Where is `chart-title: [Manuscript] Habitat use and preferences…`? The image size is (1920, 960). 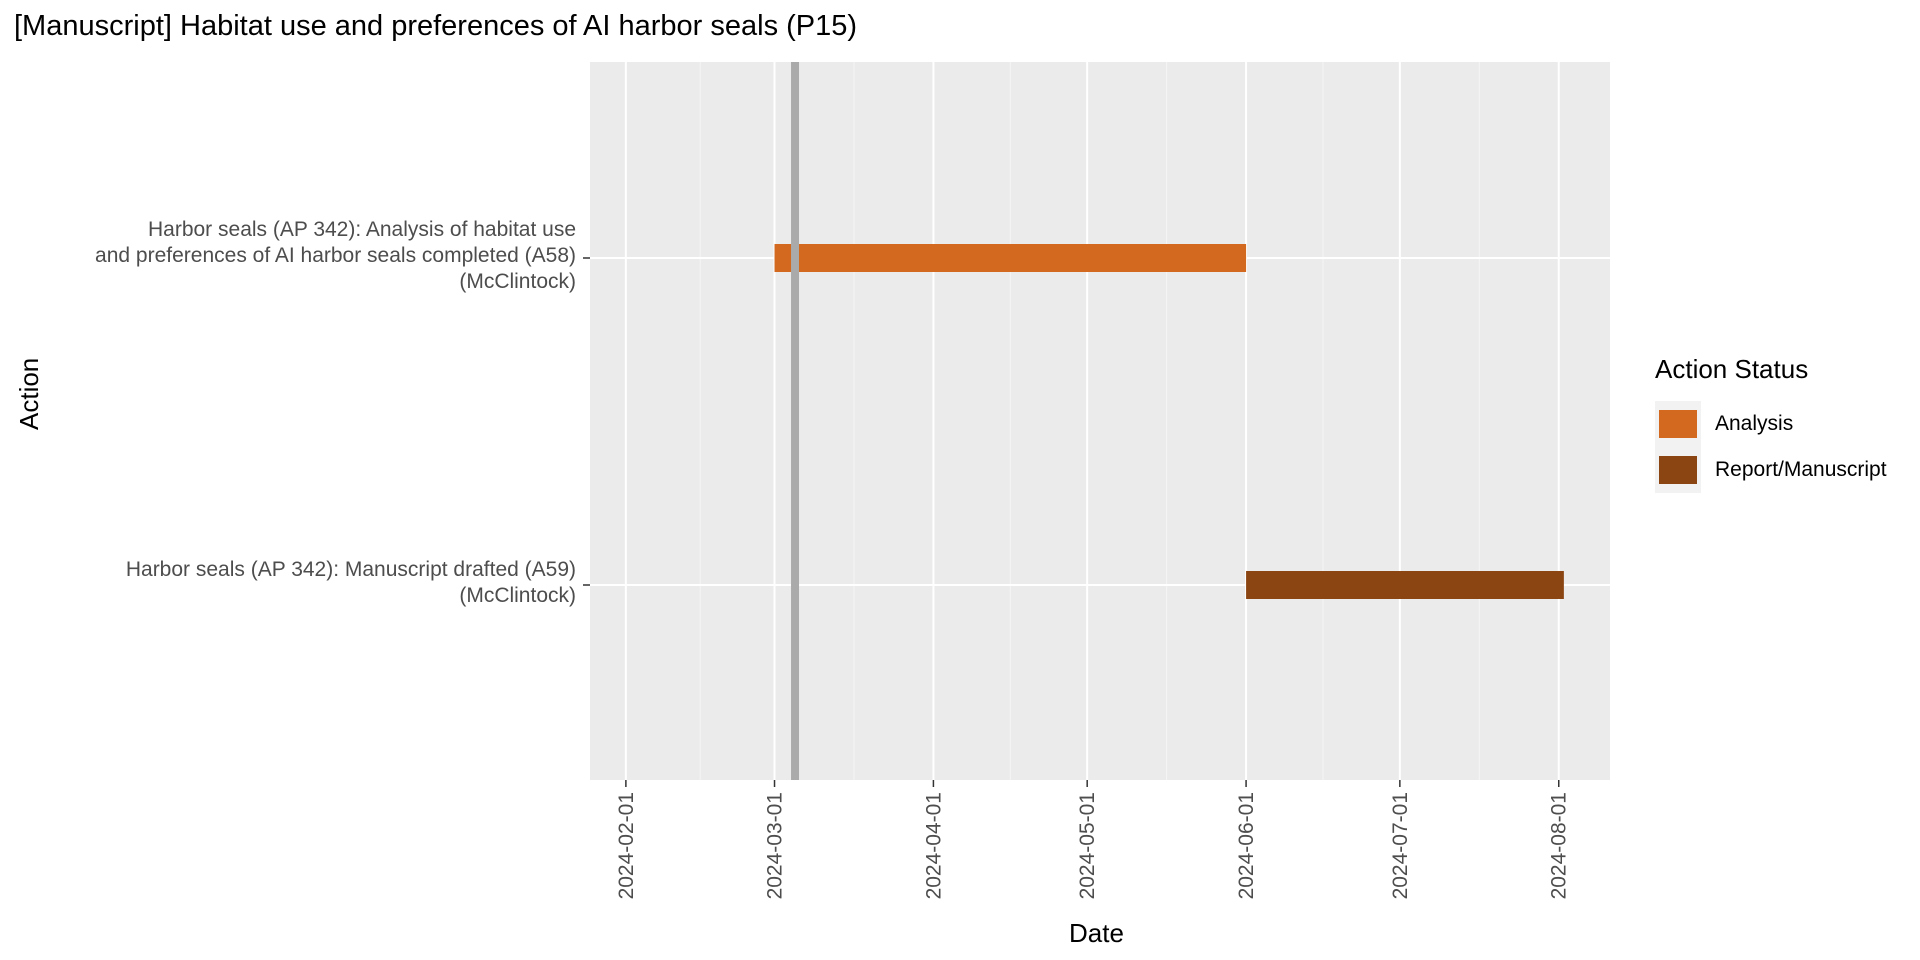 chart-title: [Manuscript] Habitat use and preferences… is located at coordinates (436, 26).